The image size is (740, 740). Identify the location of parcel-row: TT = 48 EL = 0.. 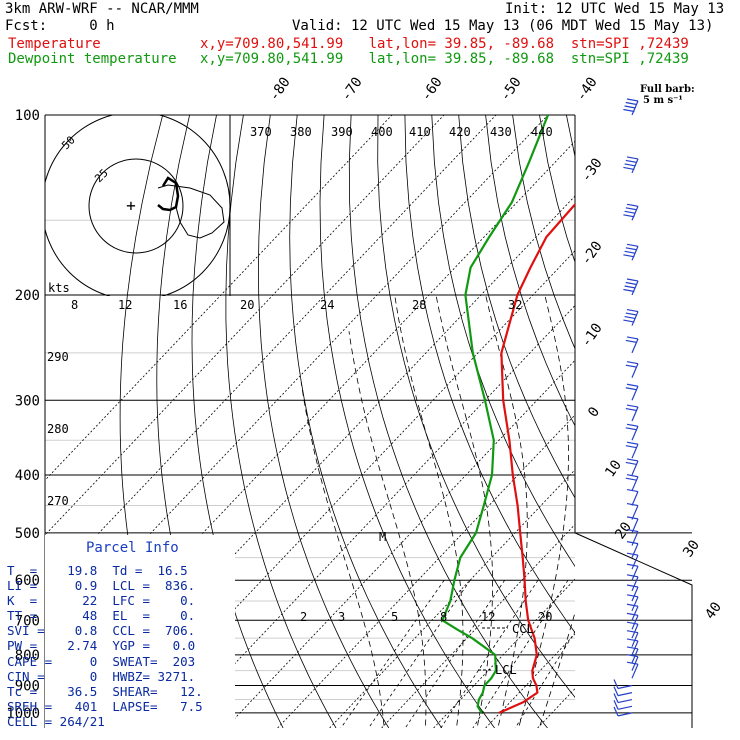
(101, 615).